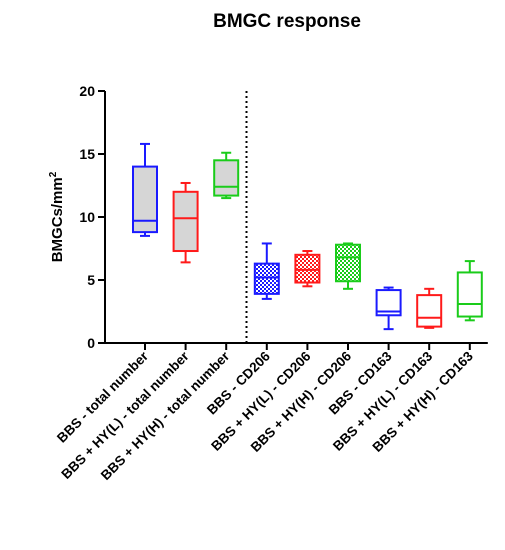 Image resolution: width=505 pixels, height=550 pixels. Describe the element at coordinates (53, 174) in the screenshot. I see `y-axis-label-superscript: 2` at that location.